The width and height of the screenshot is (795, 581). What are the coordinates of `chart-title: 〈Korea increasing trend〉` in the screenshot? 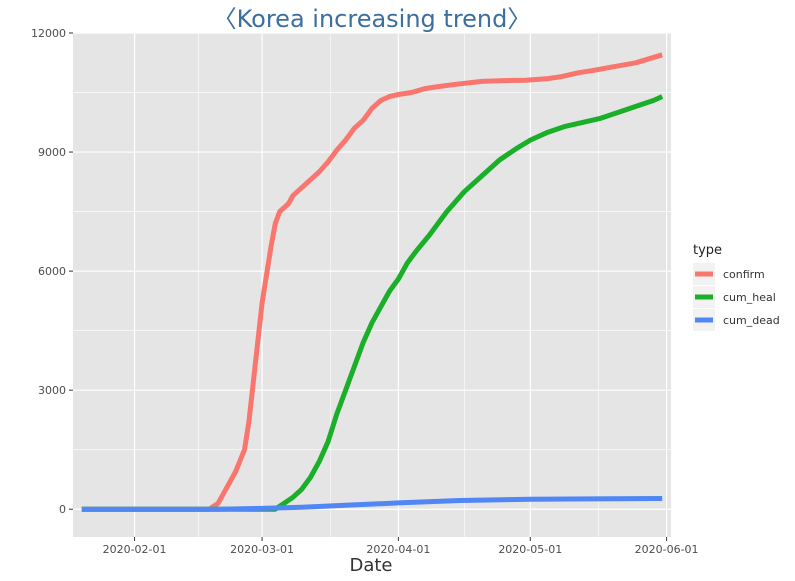 It's located at (372, 19).